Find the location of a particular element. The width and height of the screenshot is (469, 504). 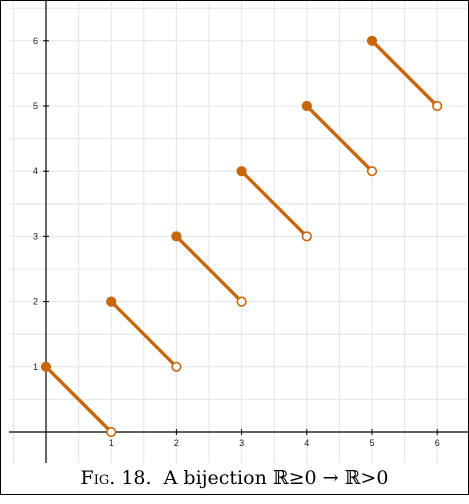

x-tick-label: 2 is located at coordinates (176, 443).